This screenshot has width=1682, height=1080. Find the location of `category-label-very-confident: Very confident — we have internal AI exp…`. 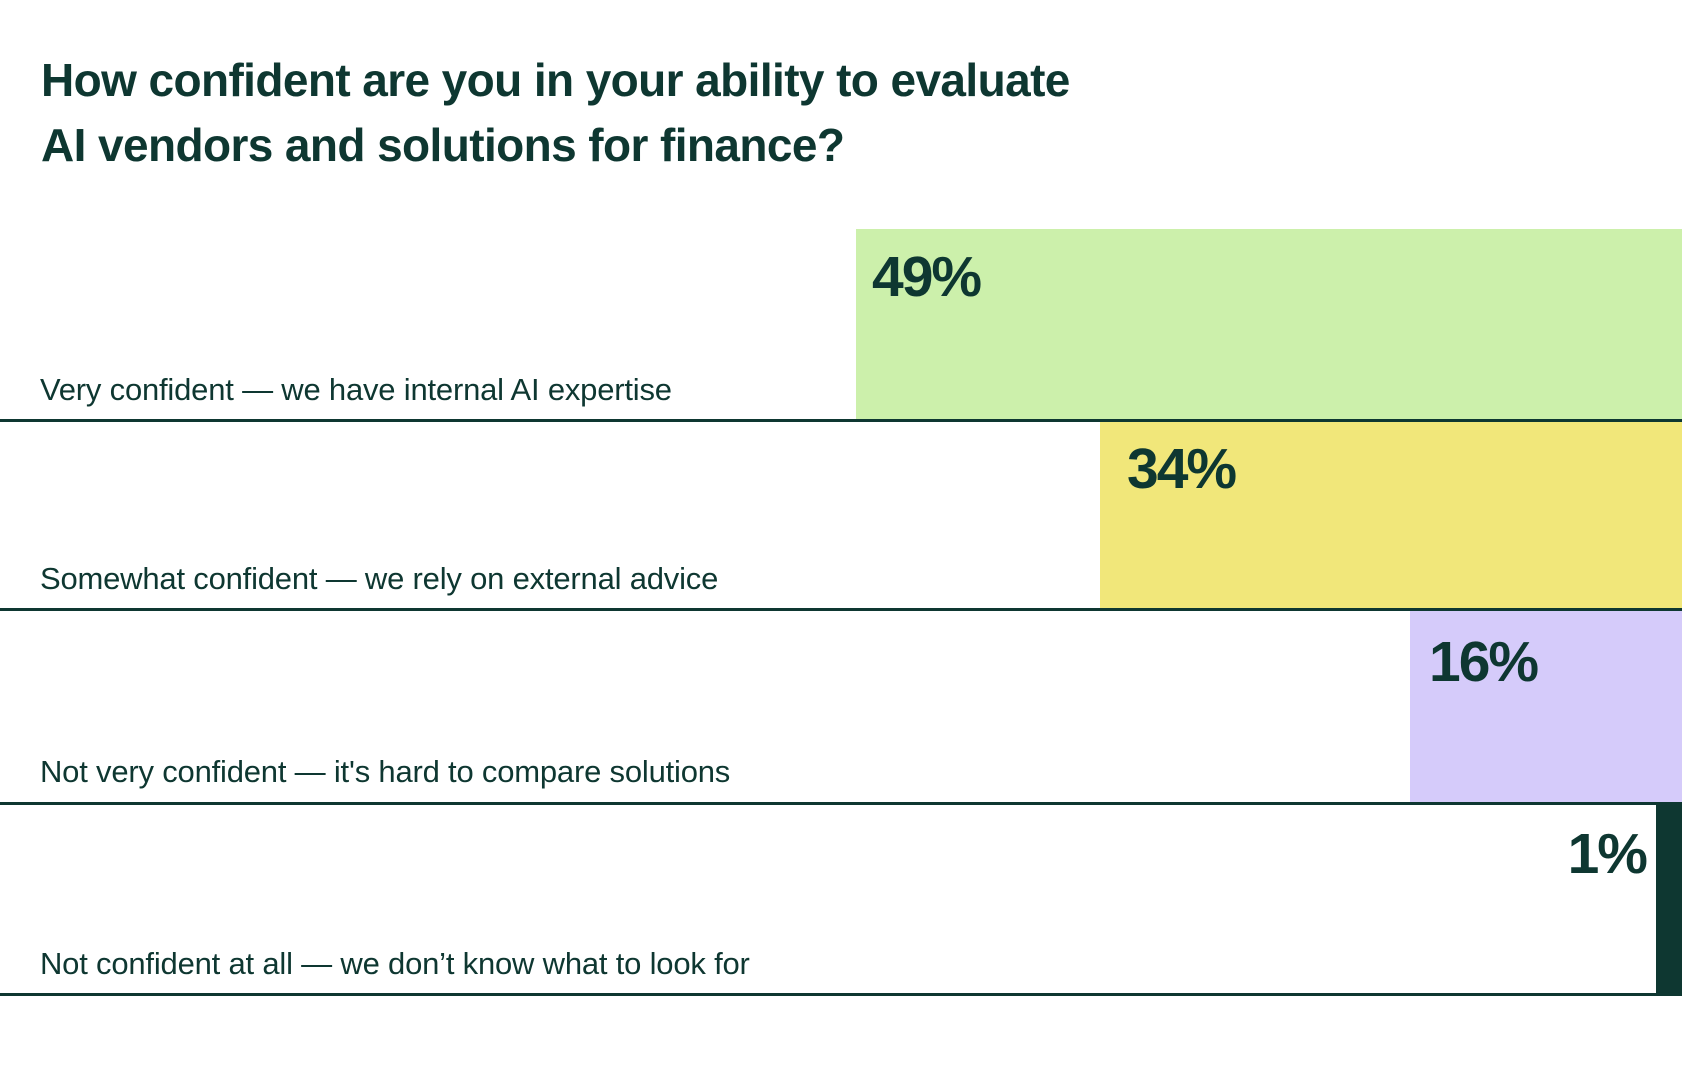

category-label-very-confident: Very confident — we have internal AI exp… is located at coordinates (356, 389).